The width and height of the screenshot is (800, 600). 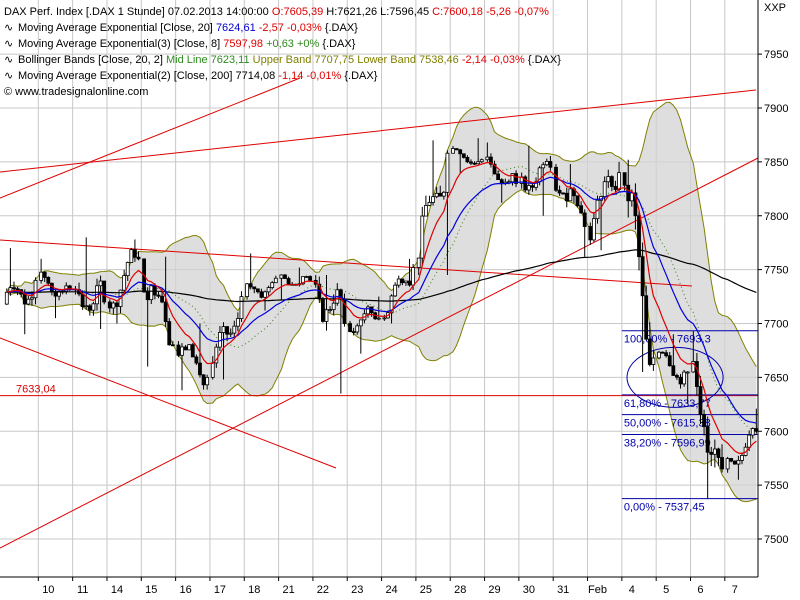 I want to click on x-tick-label: 30, so click(x=529, y=590).